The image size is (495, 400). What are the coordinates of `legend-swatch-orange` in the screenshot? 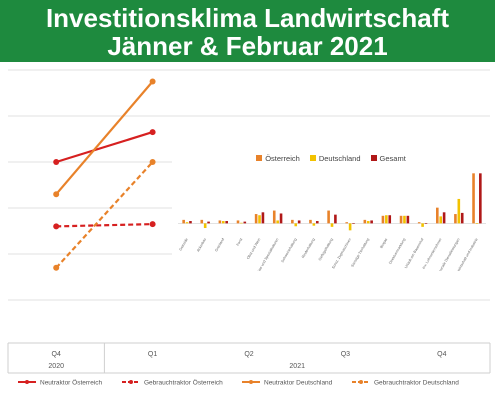 It's located at (259, 158).